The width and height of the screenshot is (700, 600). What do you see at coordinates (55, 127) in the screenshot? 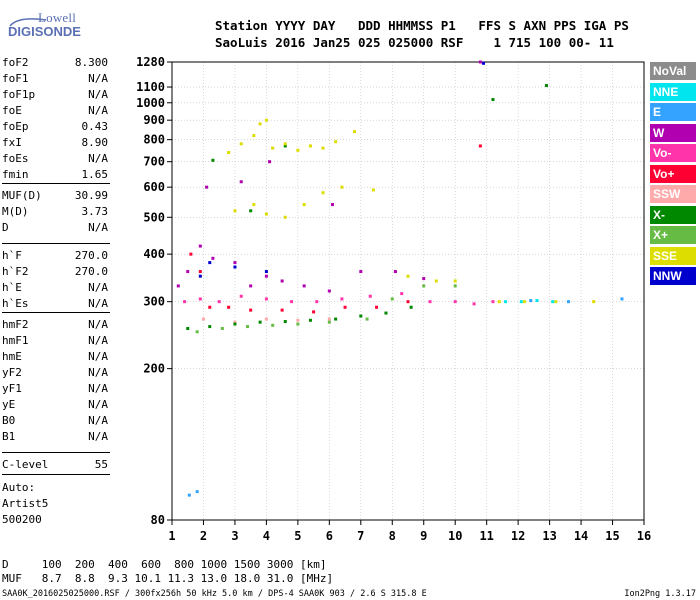
I see `param-row: foEp 0.43` at bounding box center [55, 127].